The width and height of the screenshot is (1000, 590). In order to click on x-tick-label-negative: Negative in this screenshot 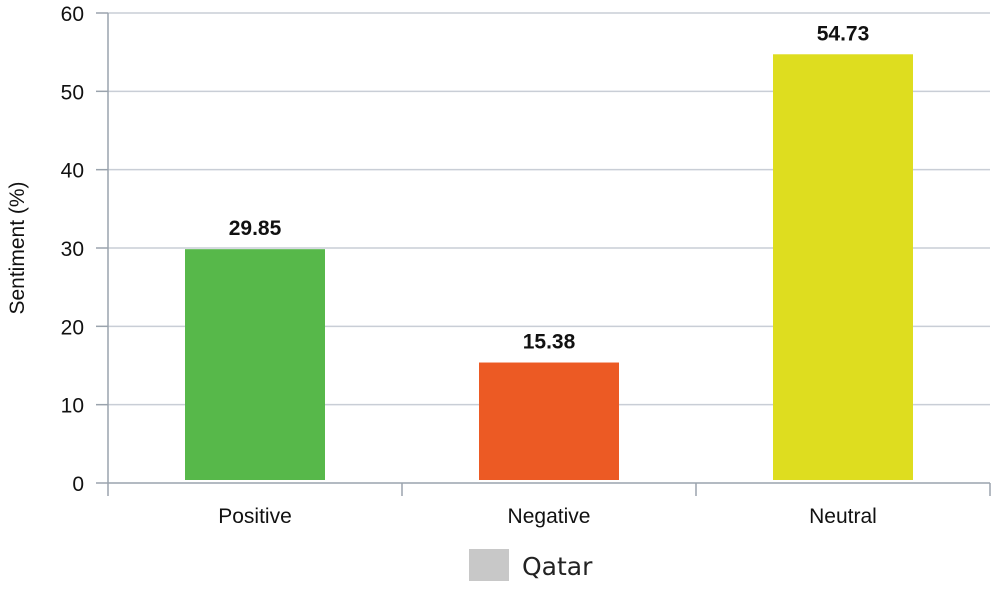, I will do `click(549, 516)`.